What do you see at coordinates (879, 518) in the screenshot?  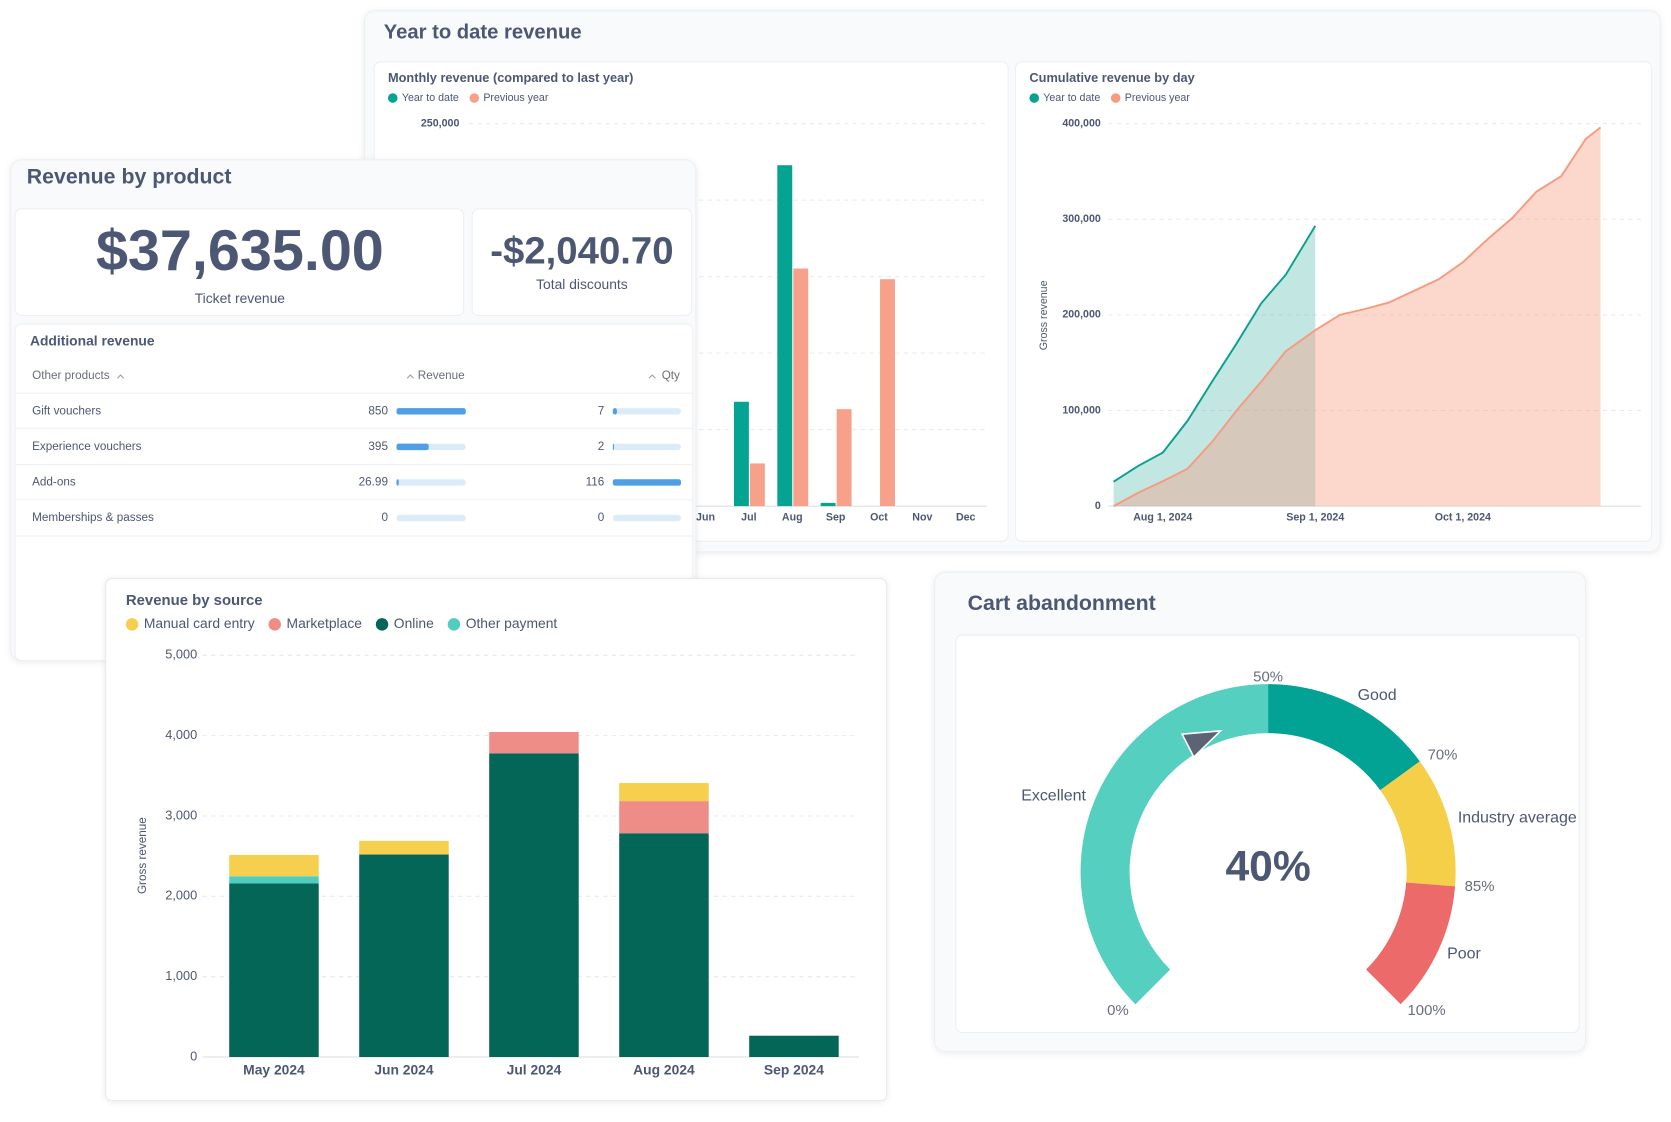 I see `x-tick-label: Oct` at bounding box center [879, 518].